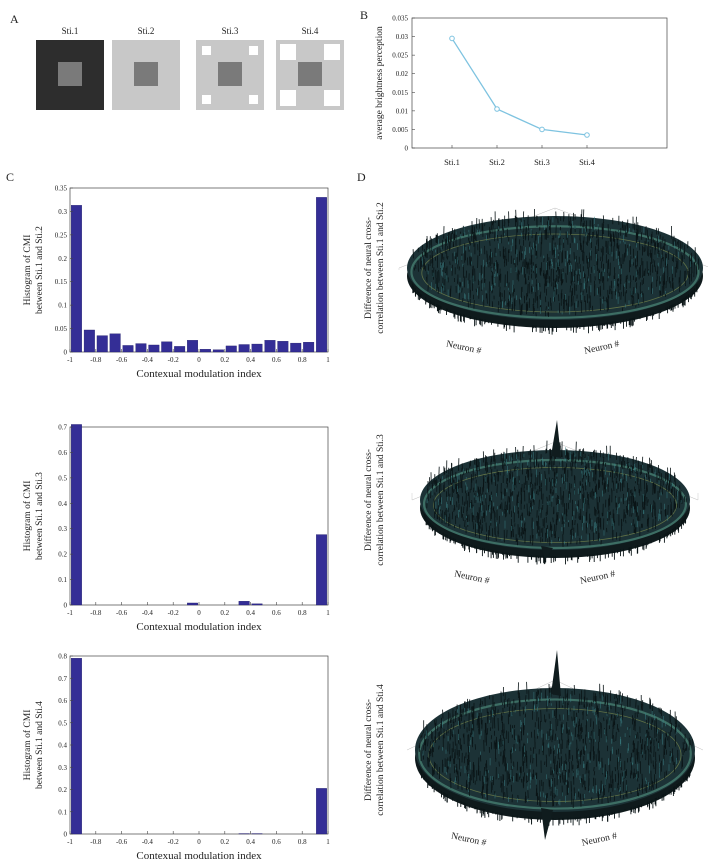 This screenshot has height=865, width=708. What do you see at coordinates (62, 746) in the screenshot?
I see `y-tick-label: 0.4` at bounding box center [62, 746].